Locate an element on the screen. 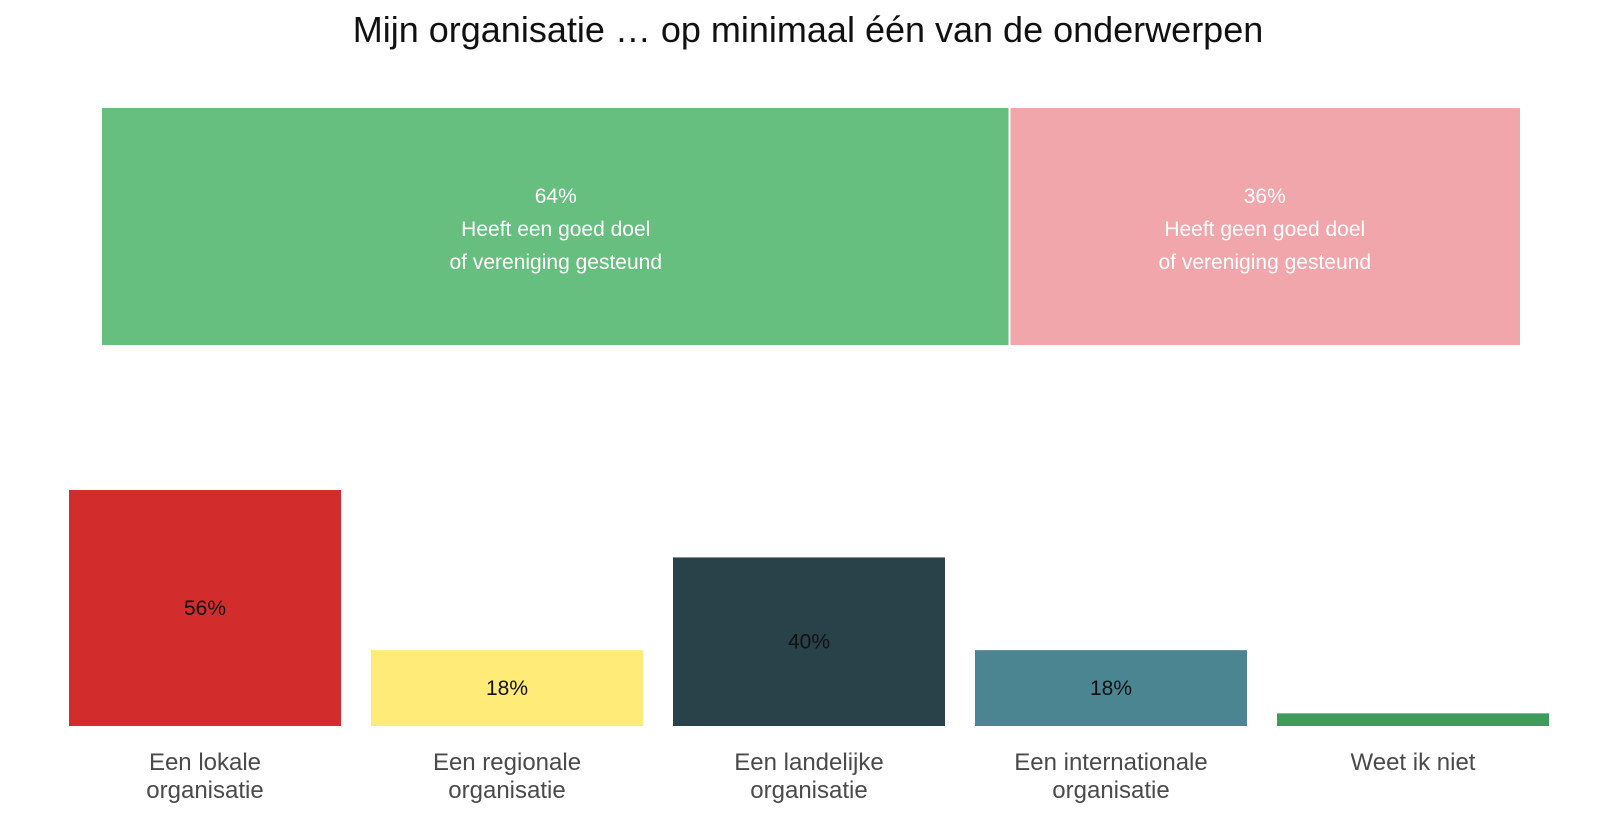 Image resolution: width=1600 pixels, height=815 pixels. split-value-label-1: 36% is located at coordinates (1265, 196).